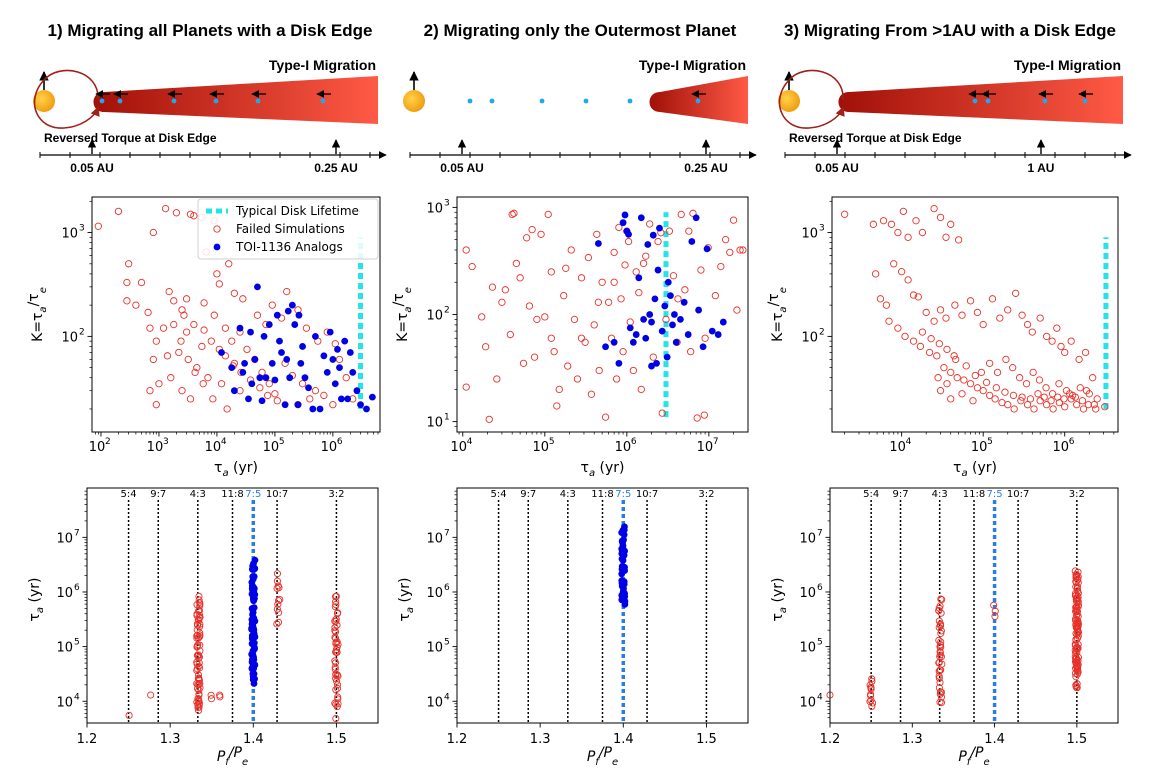  Describe the element at coordinates (552, 442) in the screenshot. I see `tick-label-exp: 5` at that location.